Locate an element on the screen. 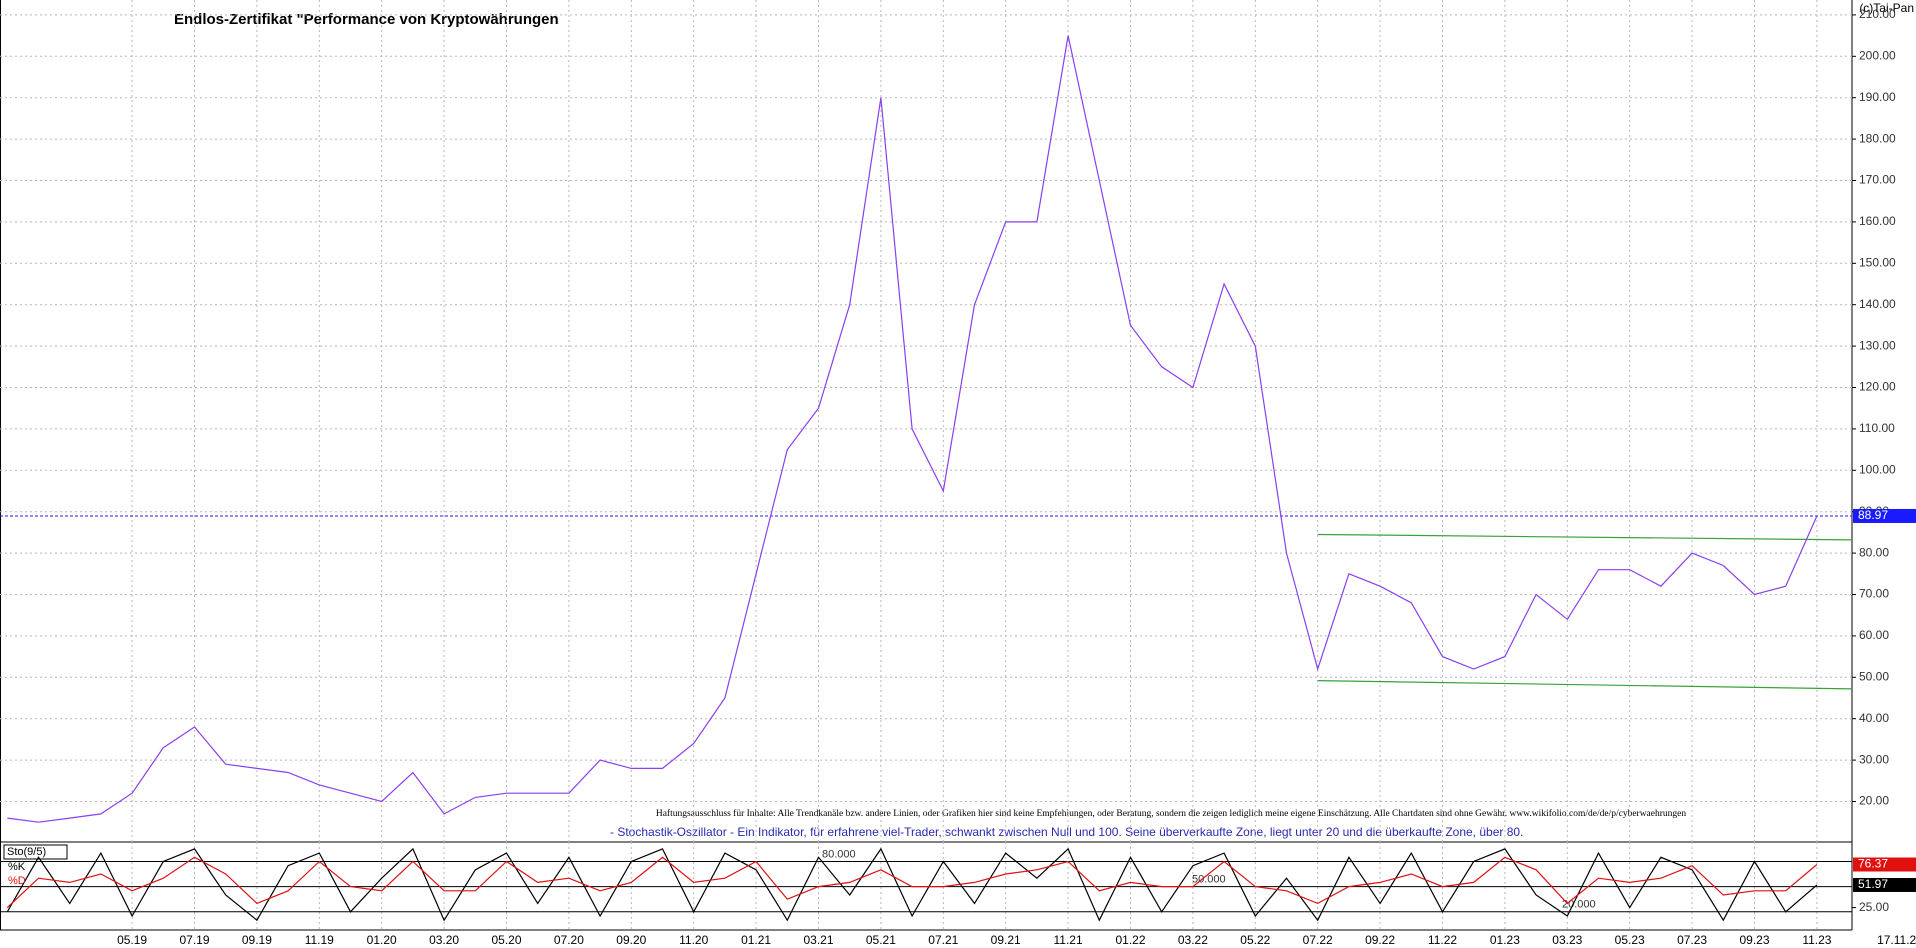  x-tick-label: 03.22 is located at coordinates (1193, 940).